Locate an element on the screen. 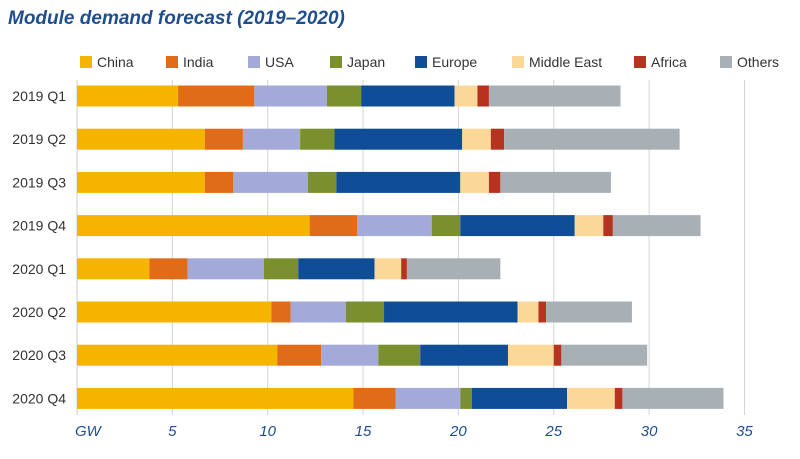 This screenshot has height=459, width=800. bar-2019-q3-others is located at coordinates (555, 182).